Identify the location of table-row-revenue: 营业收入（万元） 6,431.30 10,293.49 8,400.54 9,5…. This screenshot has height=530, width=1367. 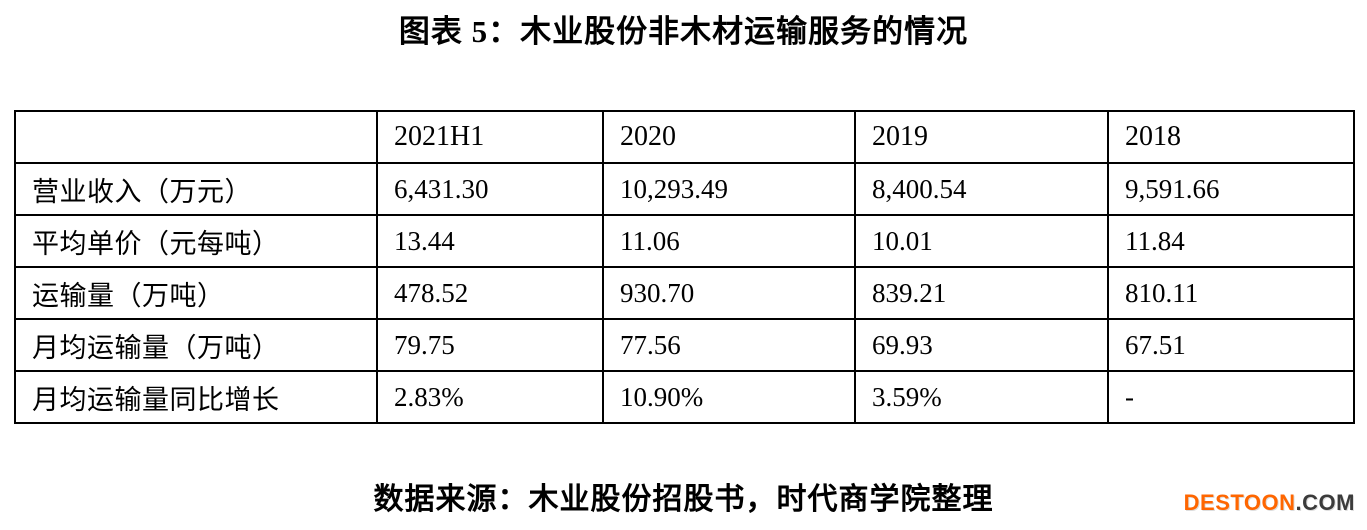
(684, 189).